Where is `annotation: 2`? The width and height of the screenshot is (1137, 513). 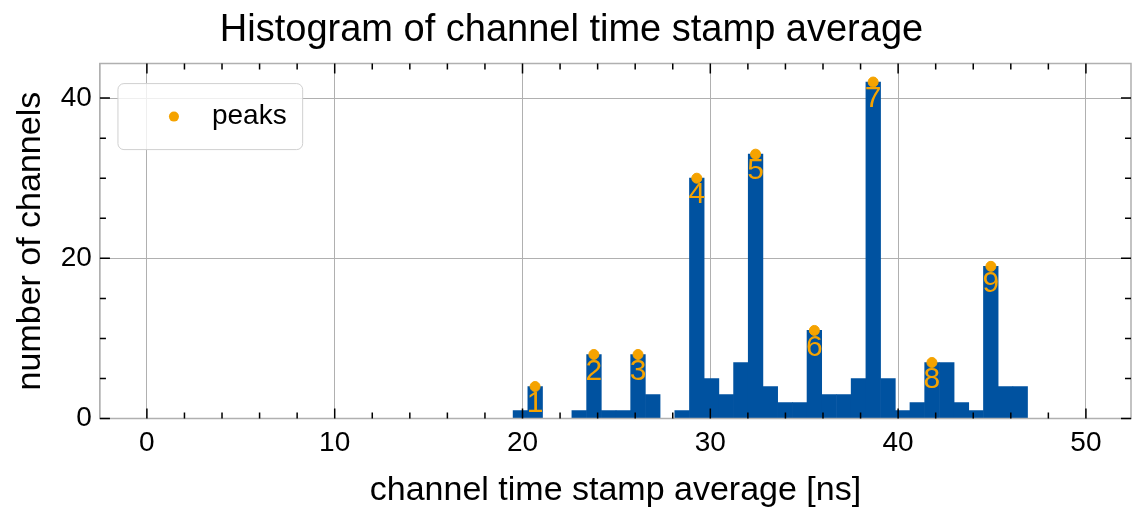
annotation: 2 is located at coordinates (594, 369).